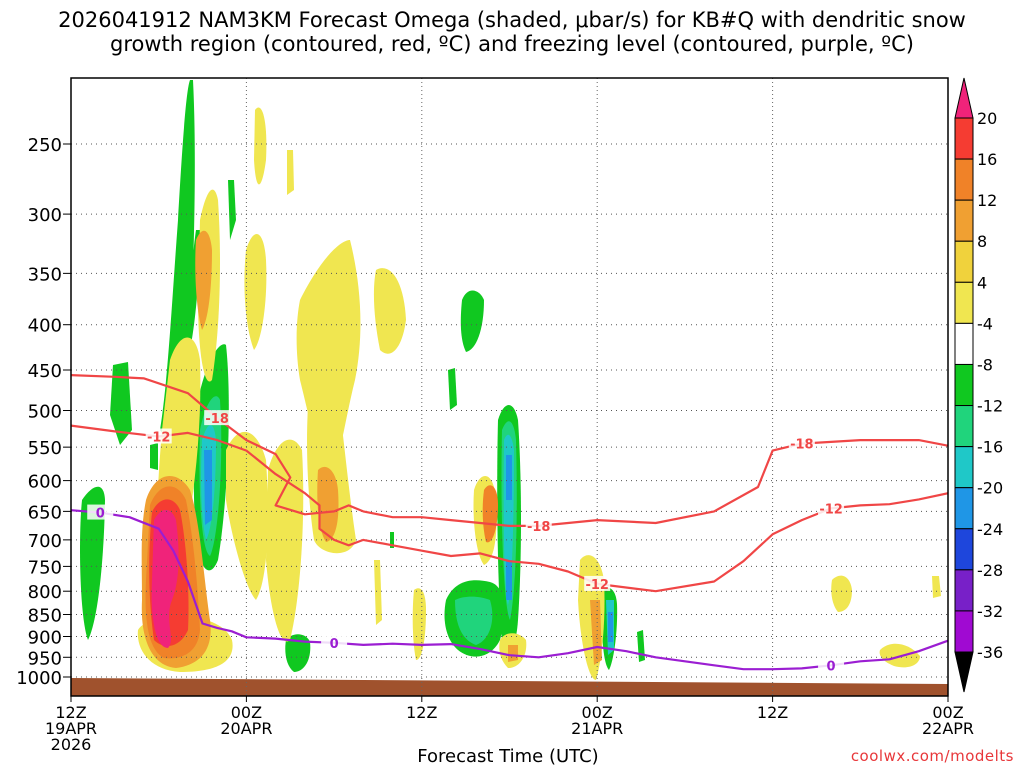 This screenshot has height=768, width=1024. I want to click on y-tick-label: 750, so click(45, 567).